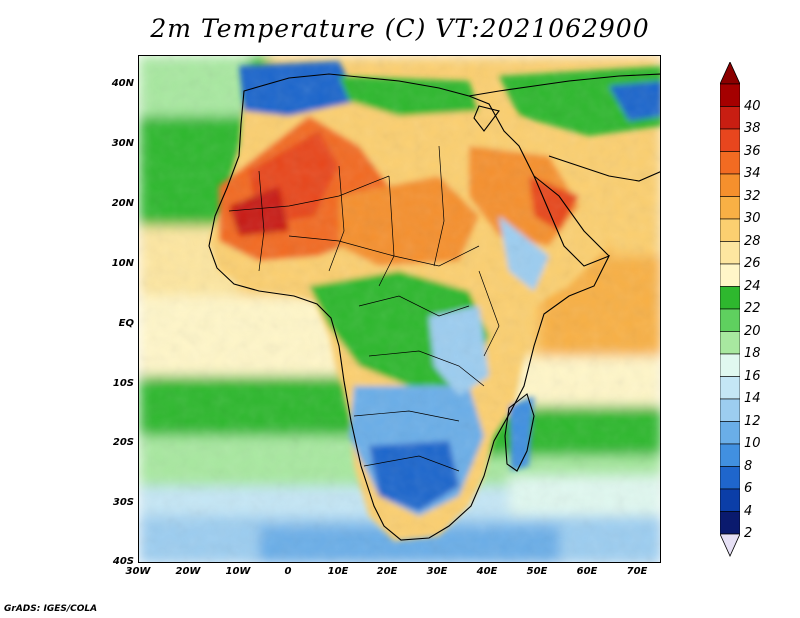 This screenshot has width=800, height=618. I want to click on colorbar-label: 40, so click(752, 106).